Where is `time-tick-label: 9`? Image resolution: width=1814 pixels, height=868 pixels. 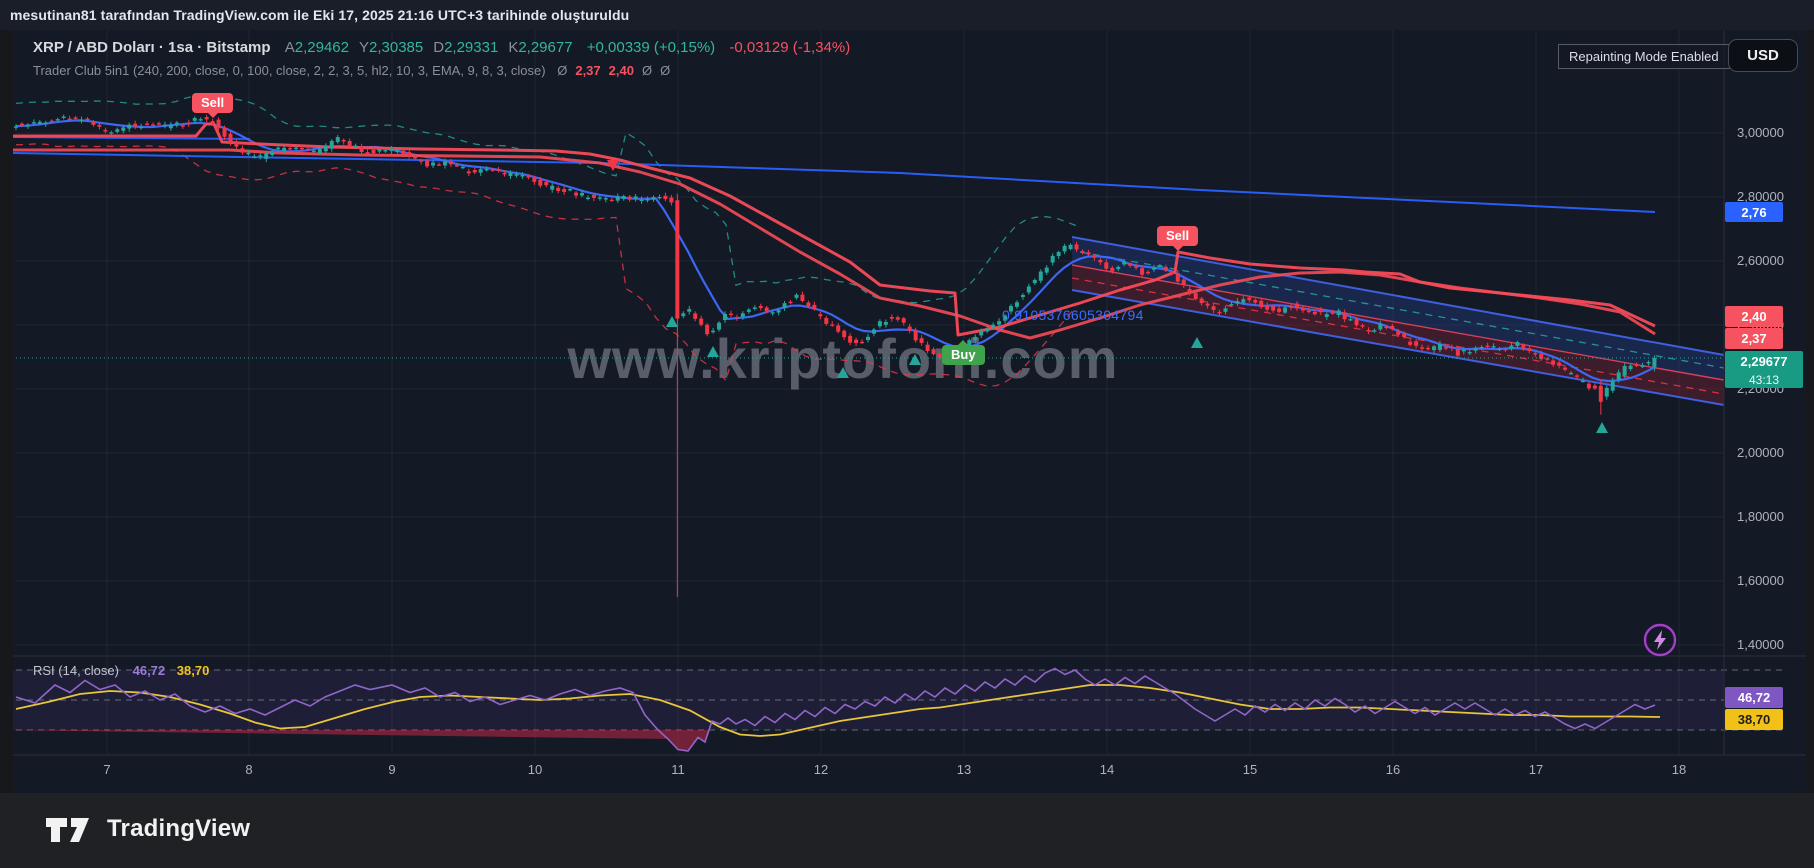
time-tick-label: 9 is located at coordinates (392, 769).